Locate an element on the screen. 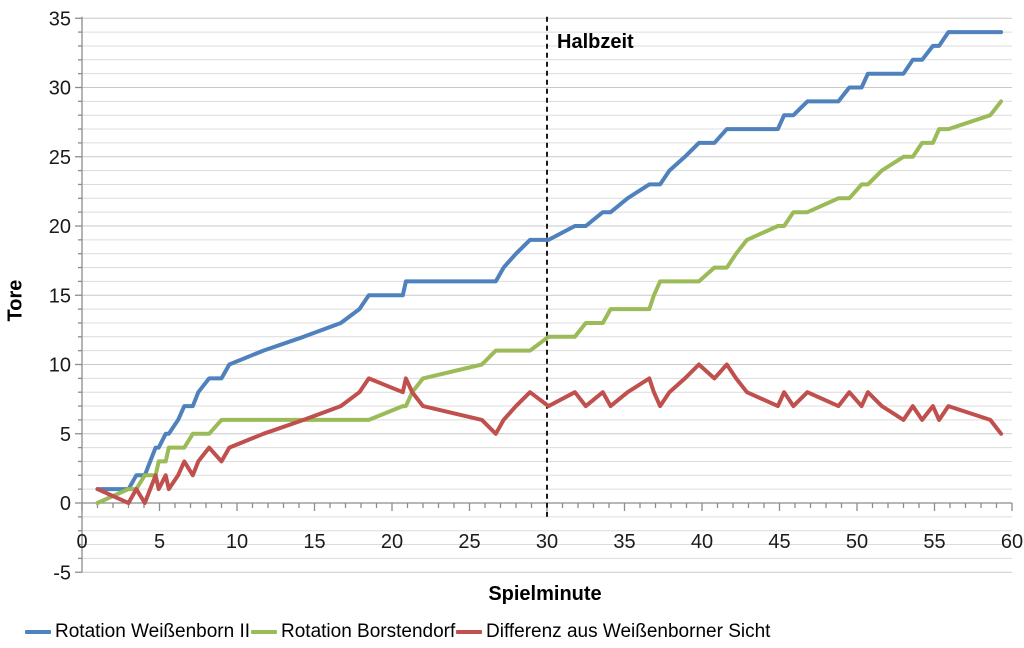  legend-swatch-borstendorf is located at coordinates (264, 632).